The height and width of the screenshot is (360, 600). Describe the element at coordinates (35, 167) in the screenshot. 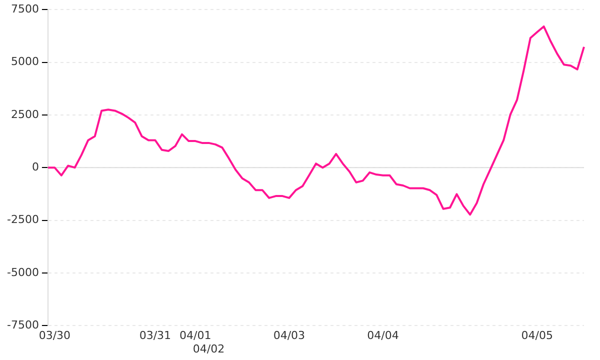

I see `y-tick-label: 0` at that location.